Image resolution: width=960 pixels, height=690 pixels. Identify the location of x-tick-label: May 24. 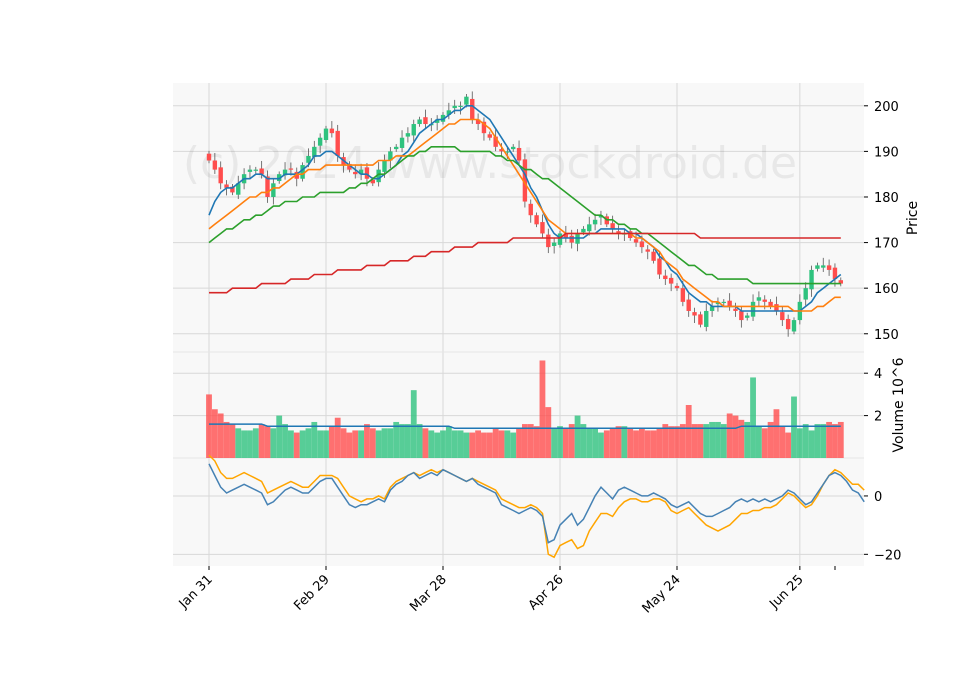
(662, 594).